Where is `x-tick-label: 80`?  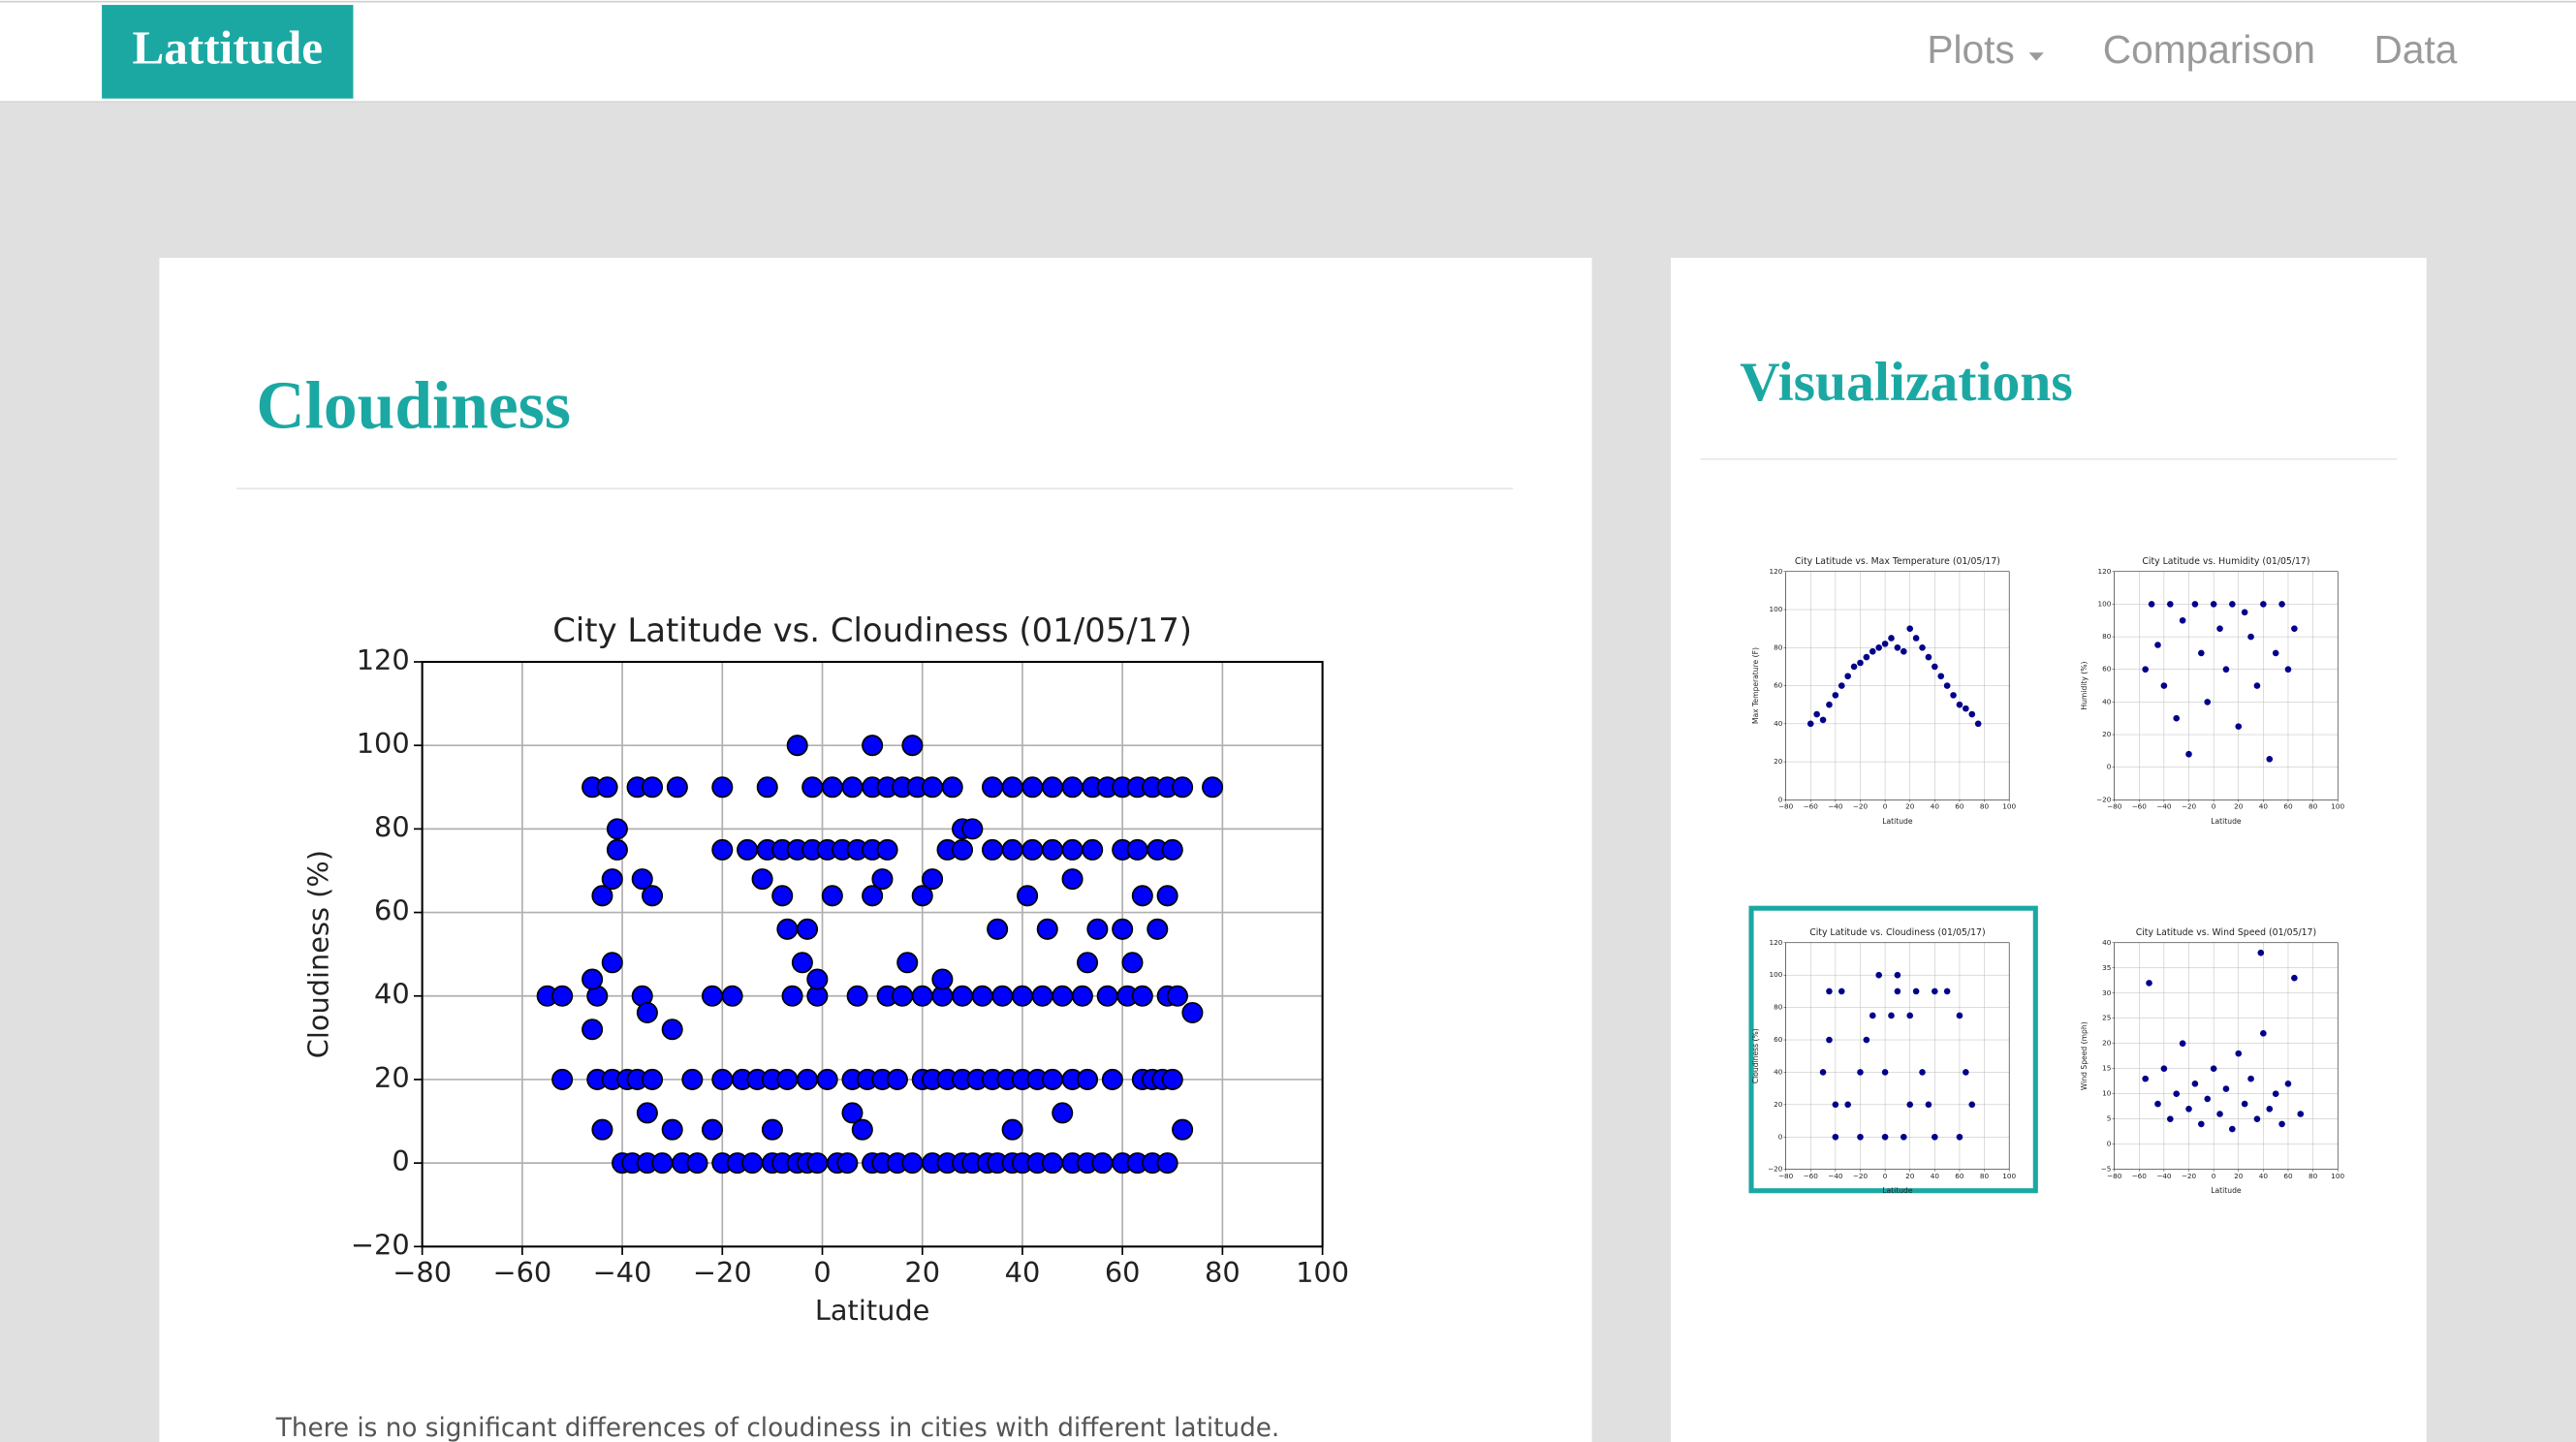 x-tick-label: 80 is located at coordinates (1223, 1273).